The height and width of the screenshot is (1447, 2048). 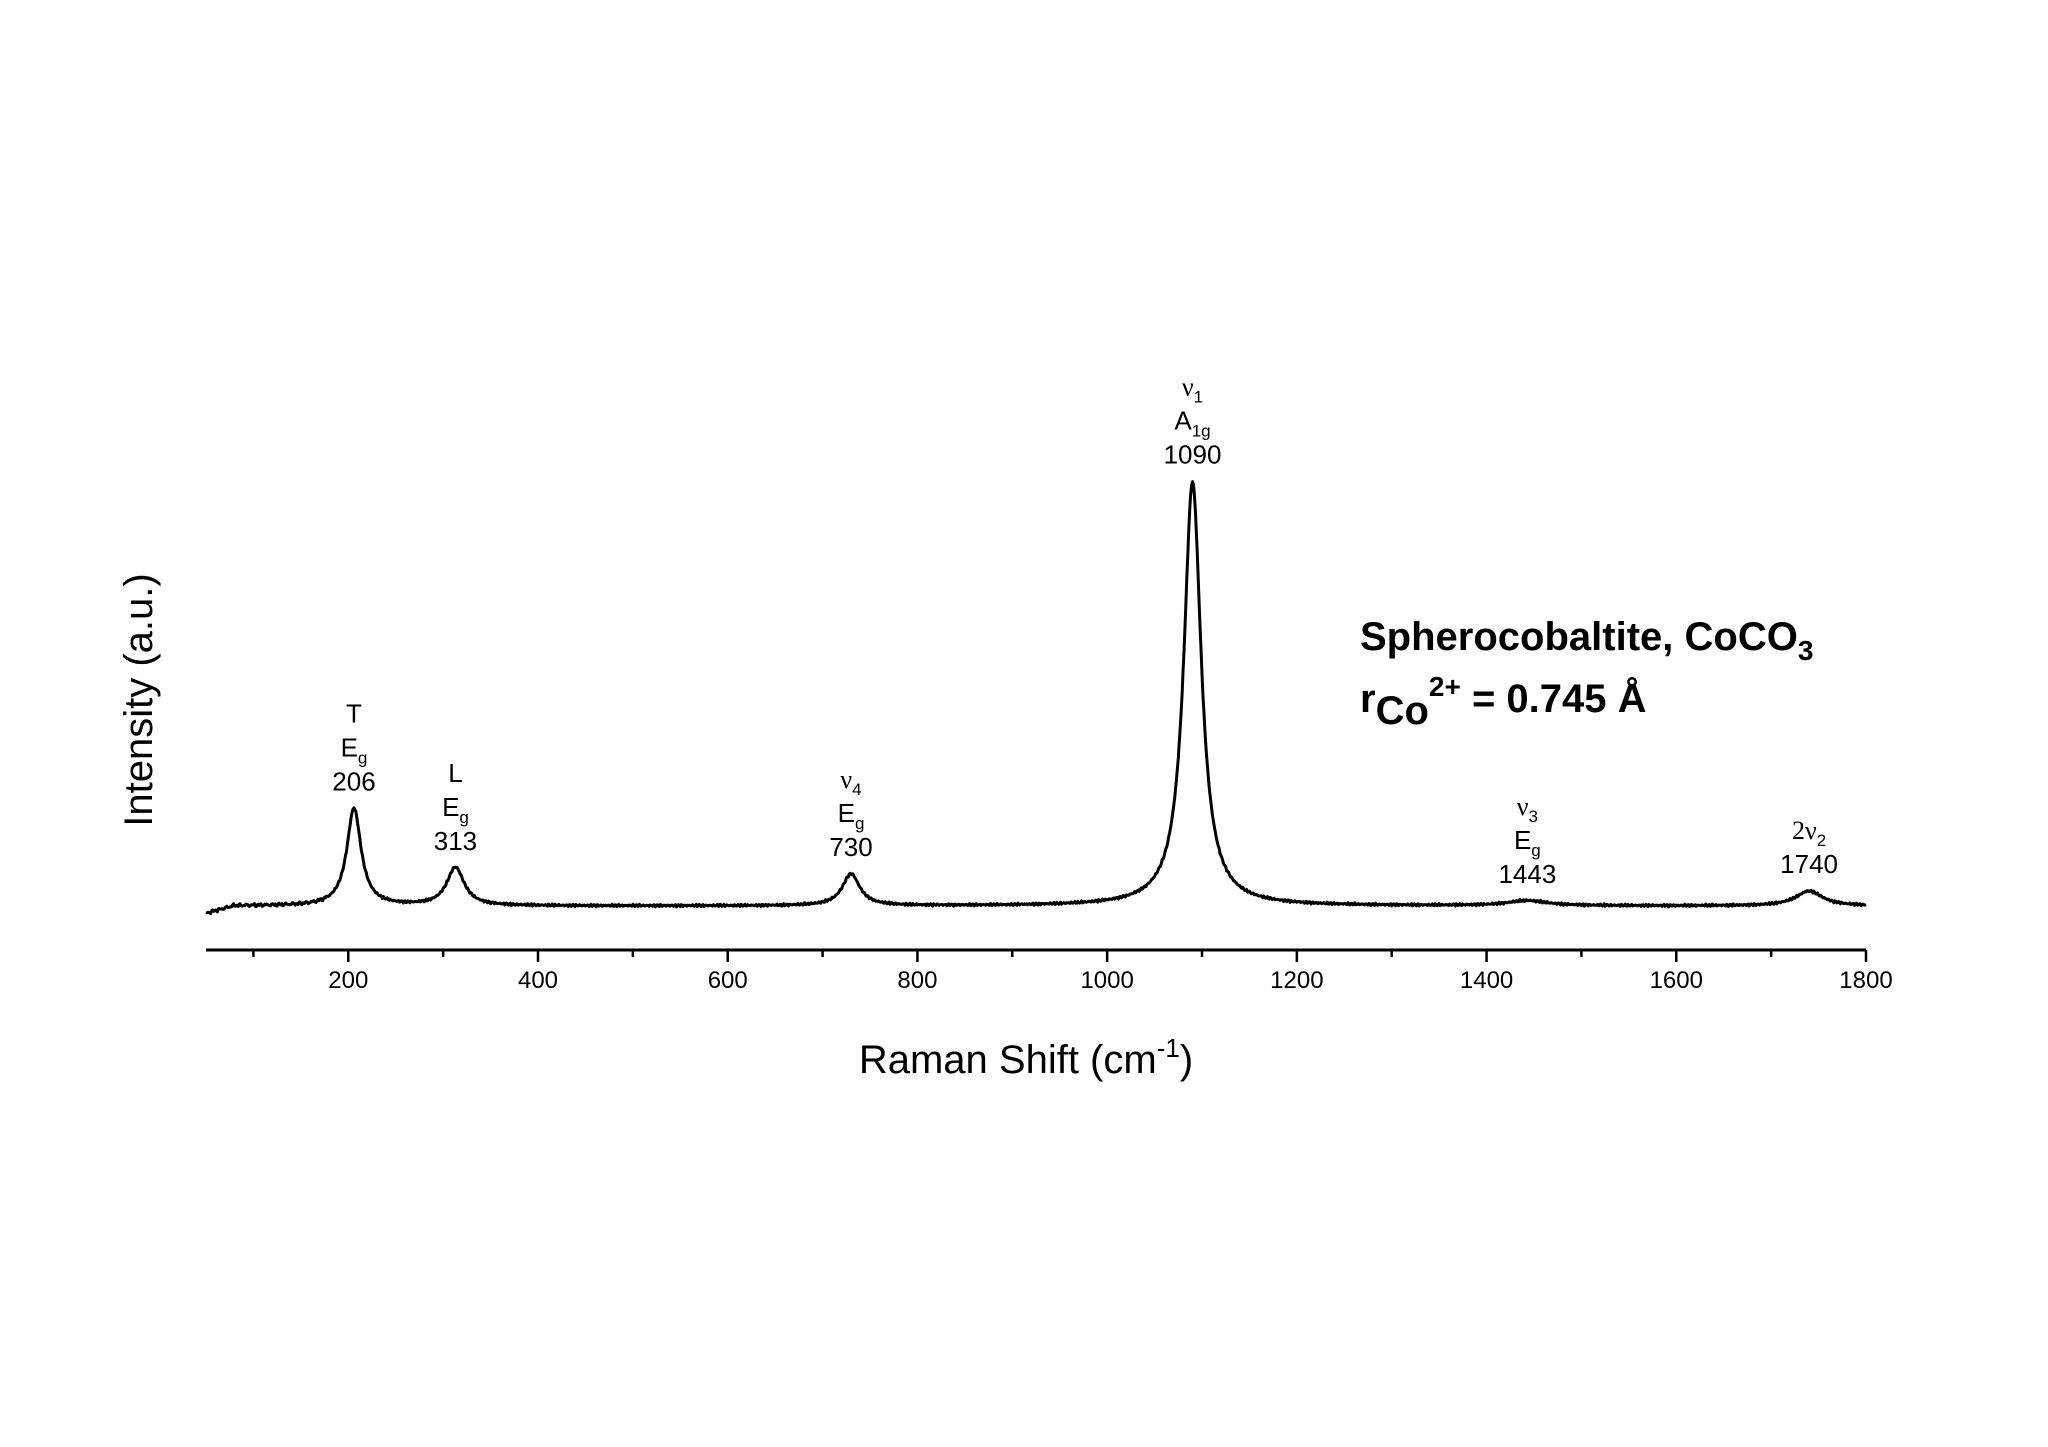 I want to click on x-tick-label: 1800, so click(x=1865, y=980).